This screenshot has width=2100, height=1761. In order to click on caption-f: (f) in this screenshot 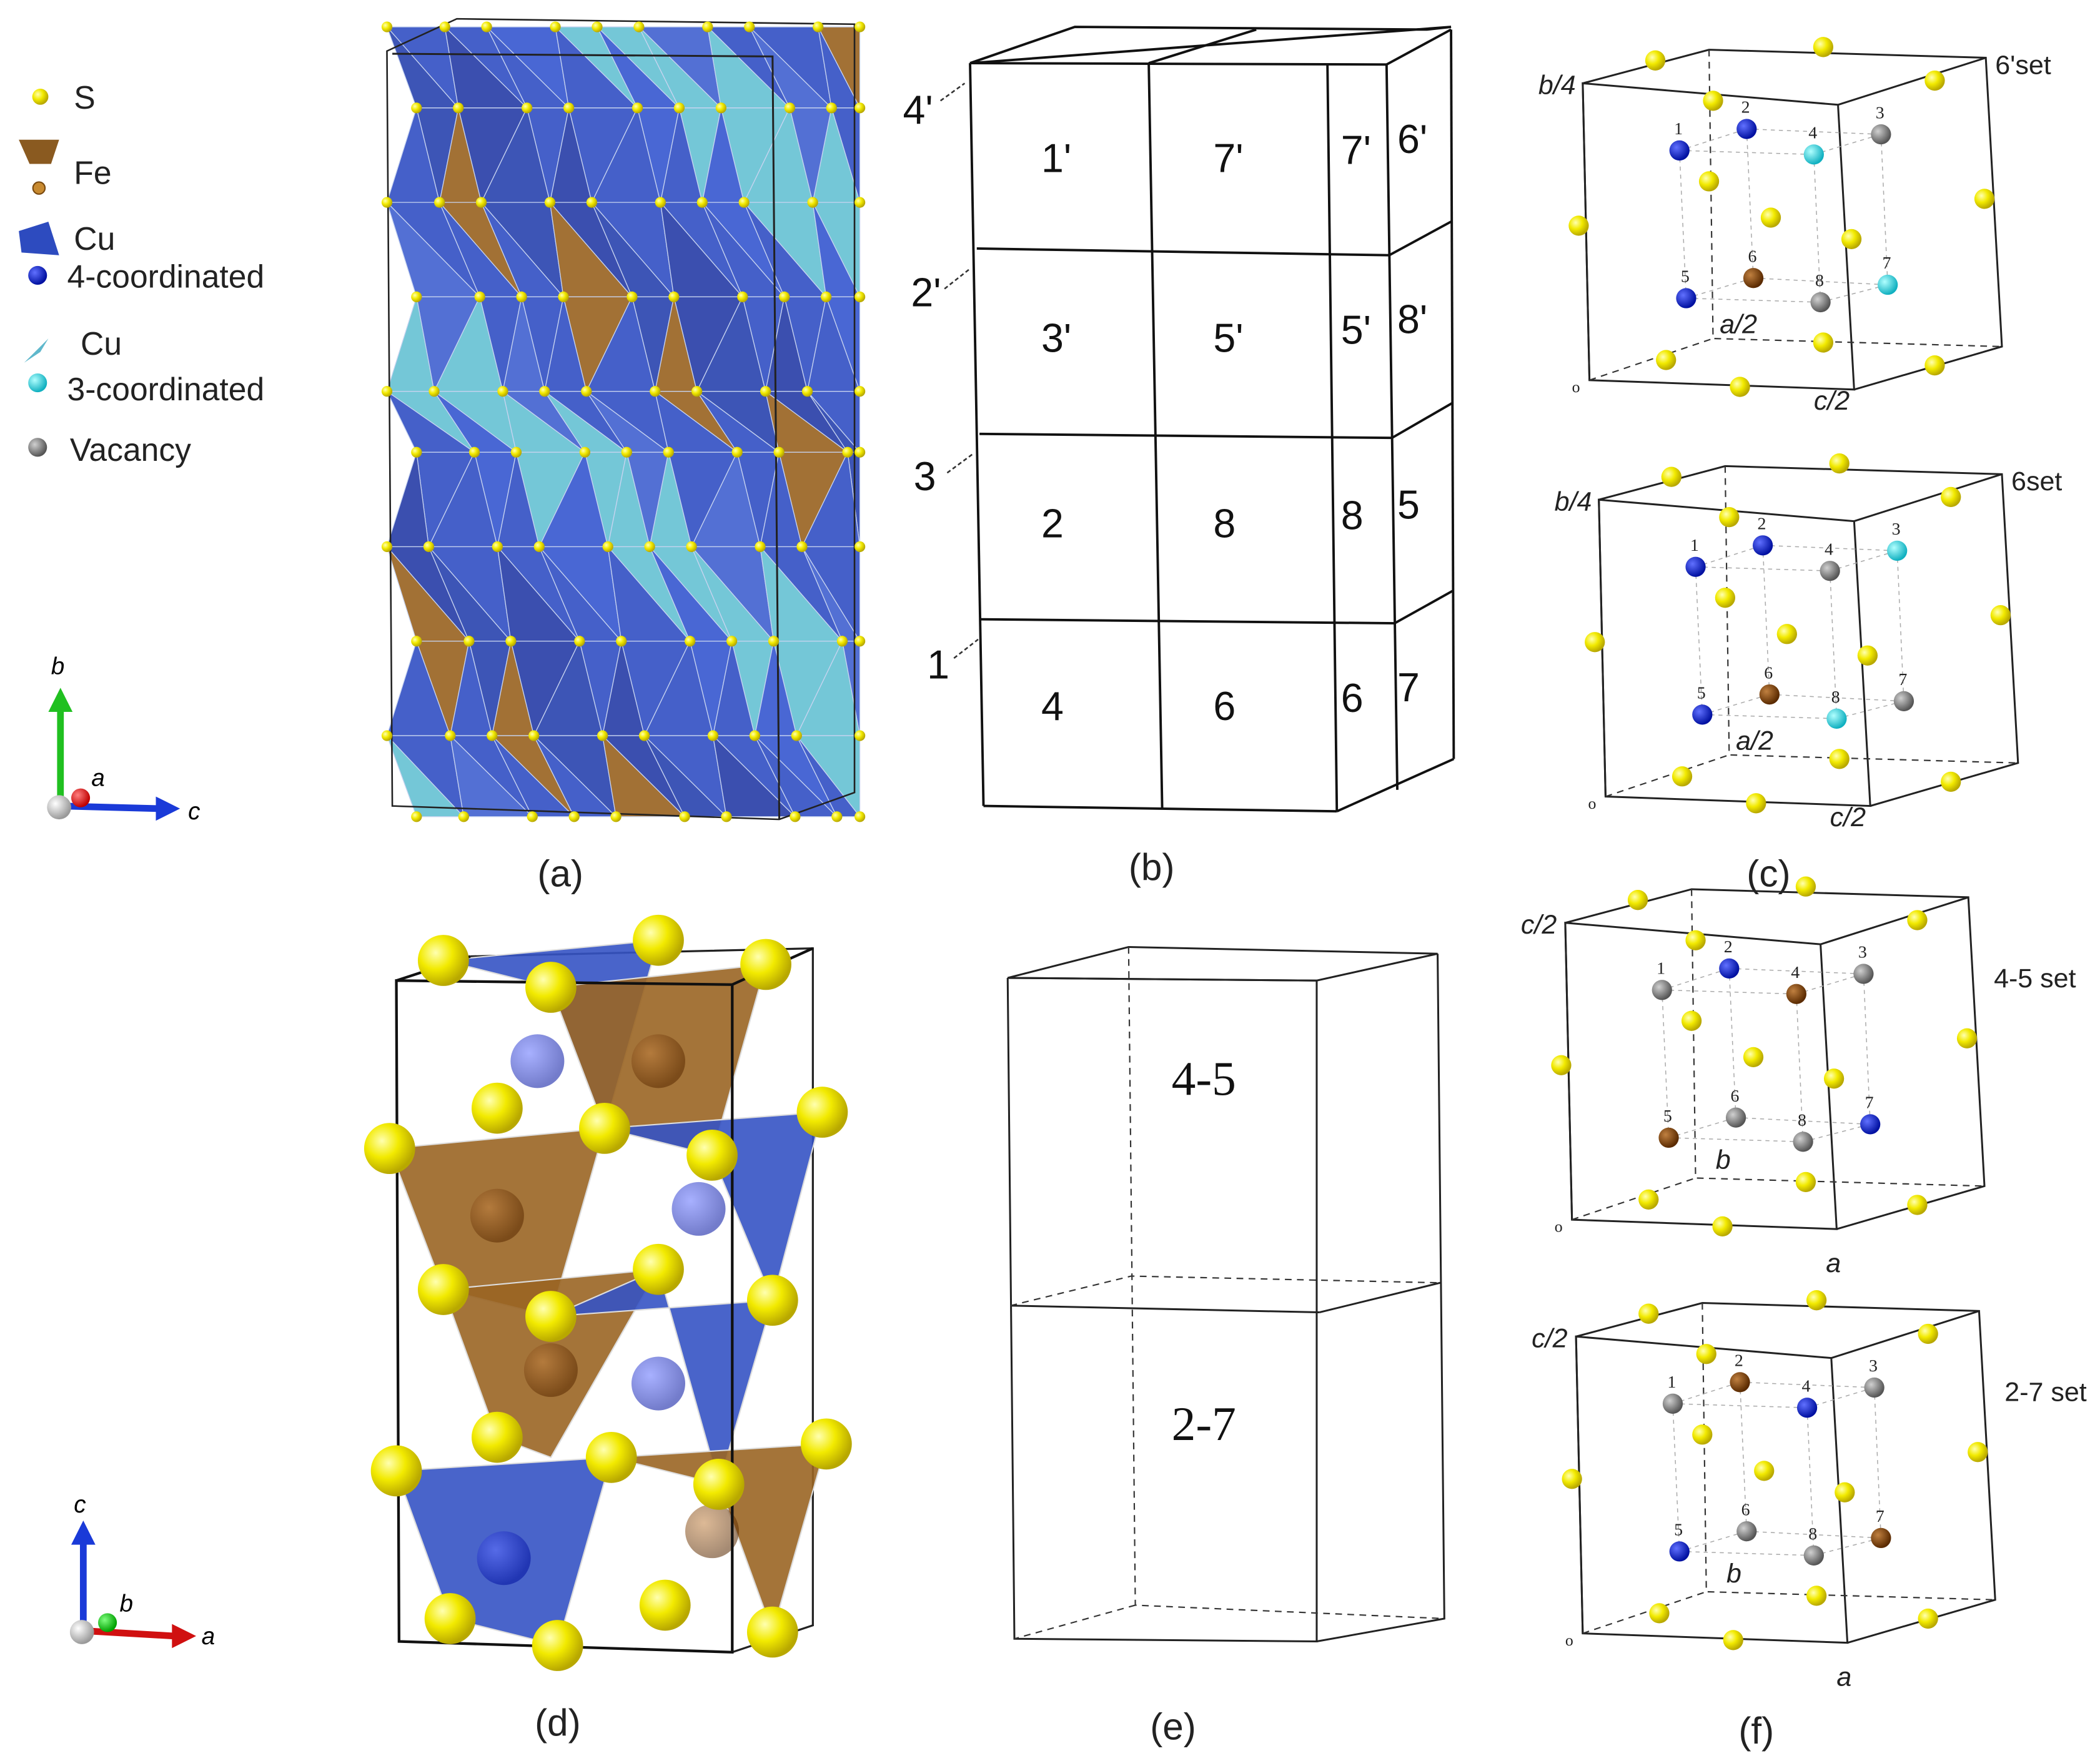, I will do `click(1756, 1730)`.